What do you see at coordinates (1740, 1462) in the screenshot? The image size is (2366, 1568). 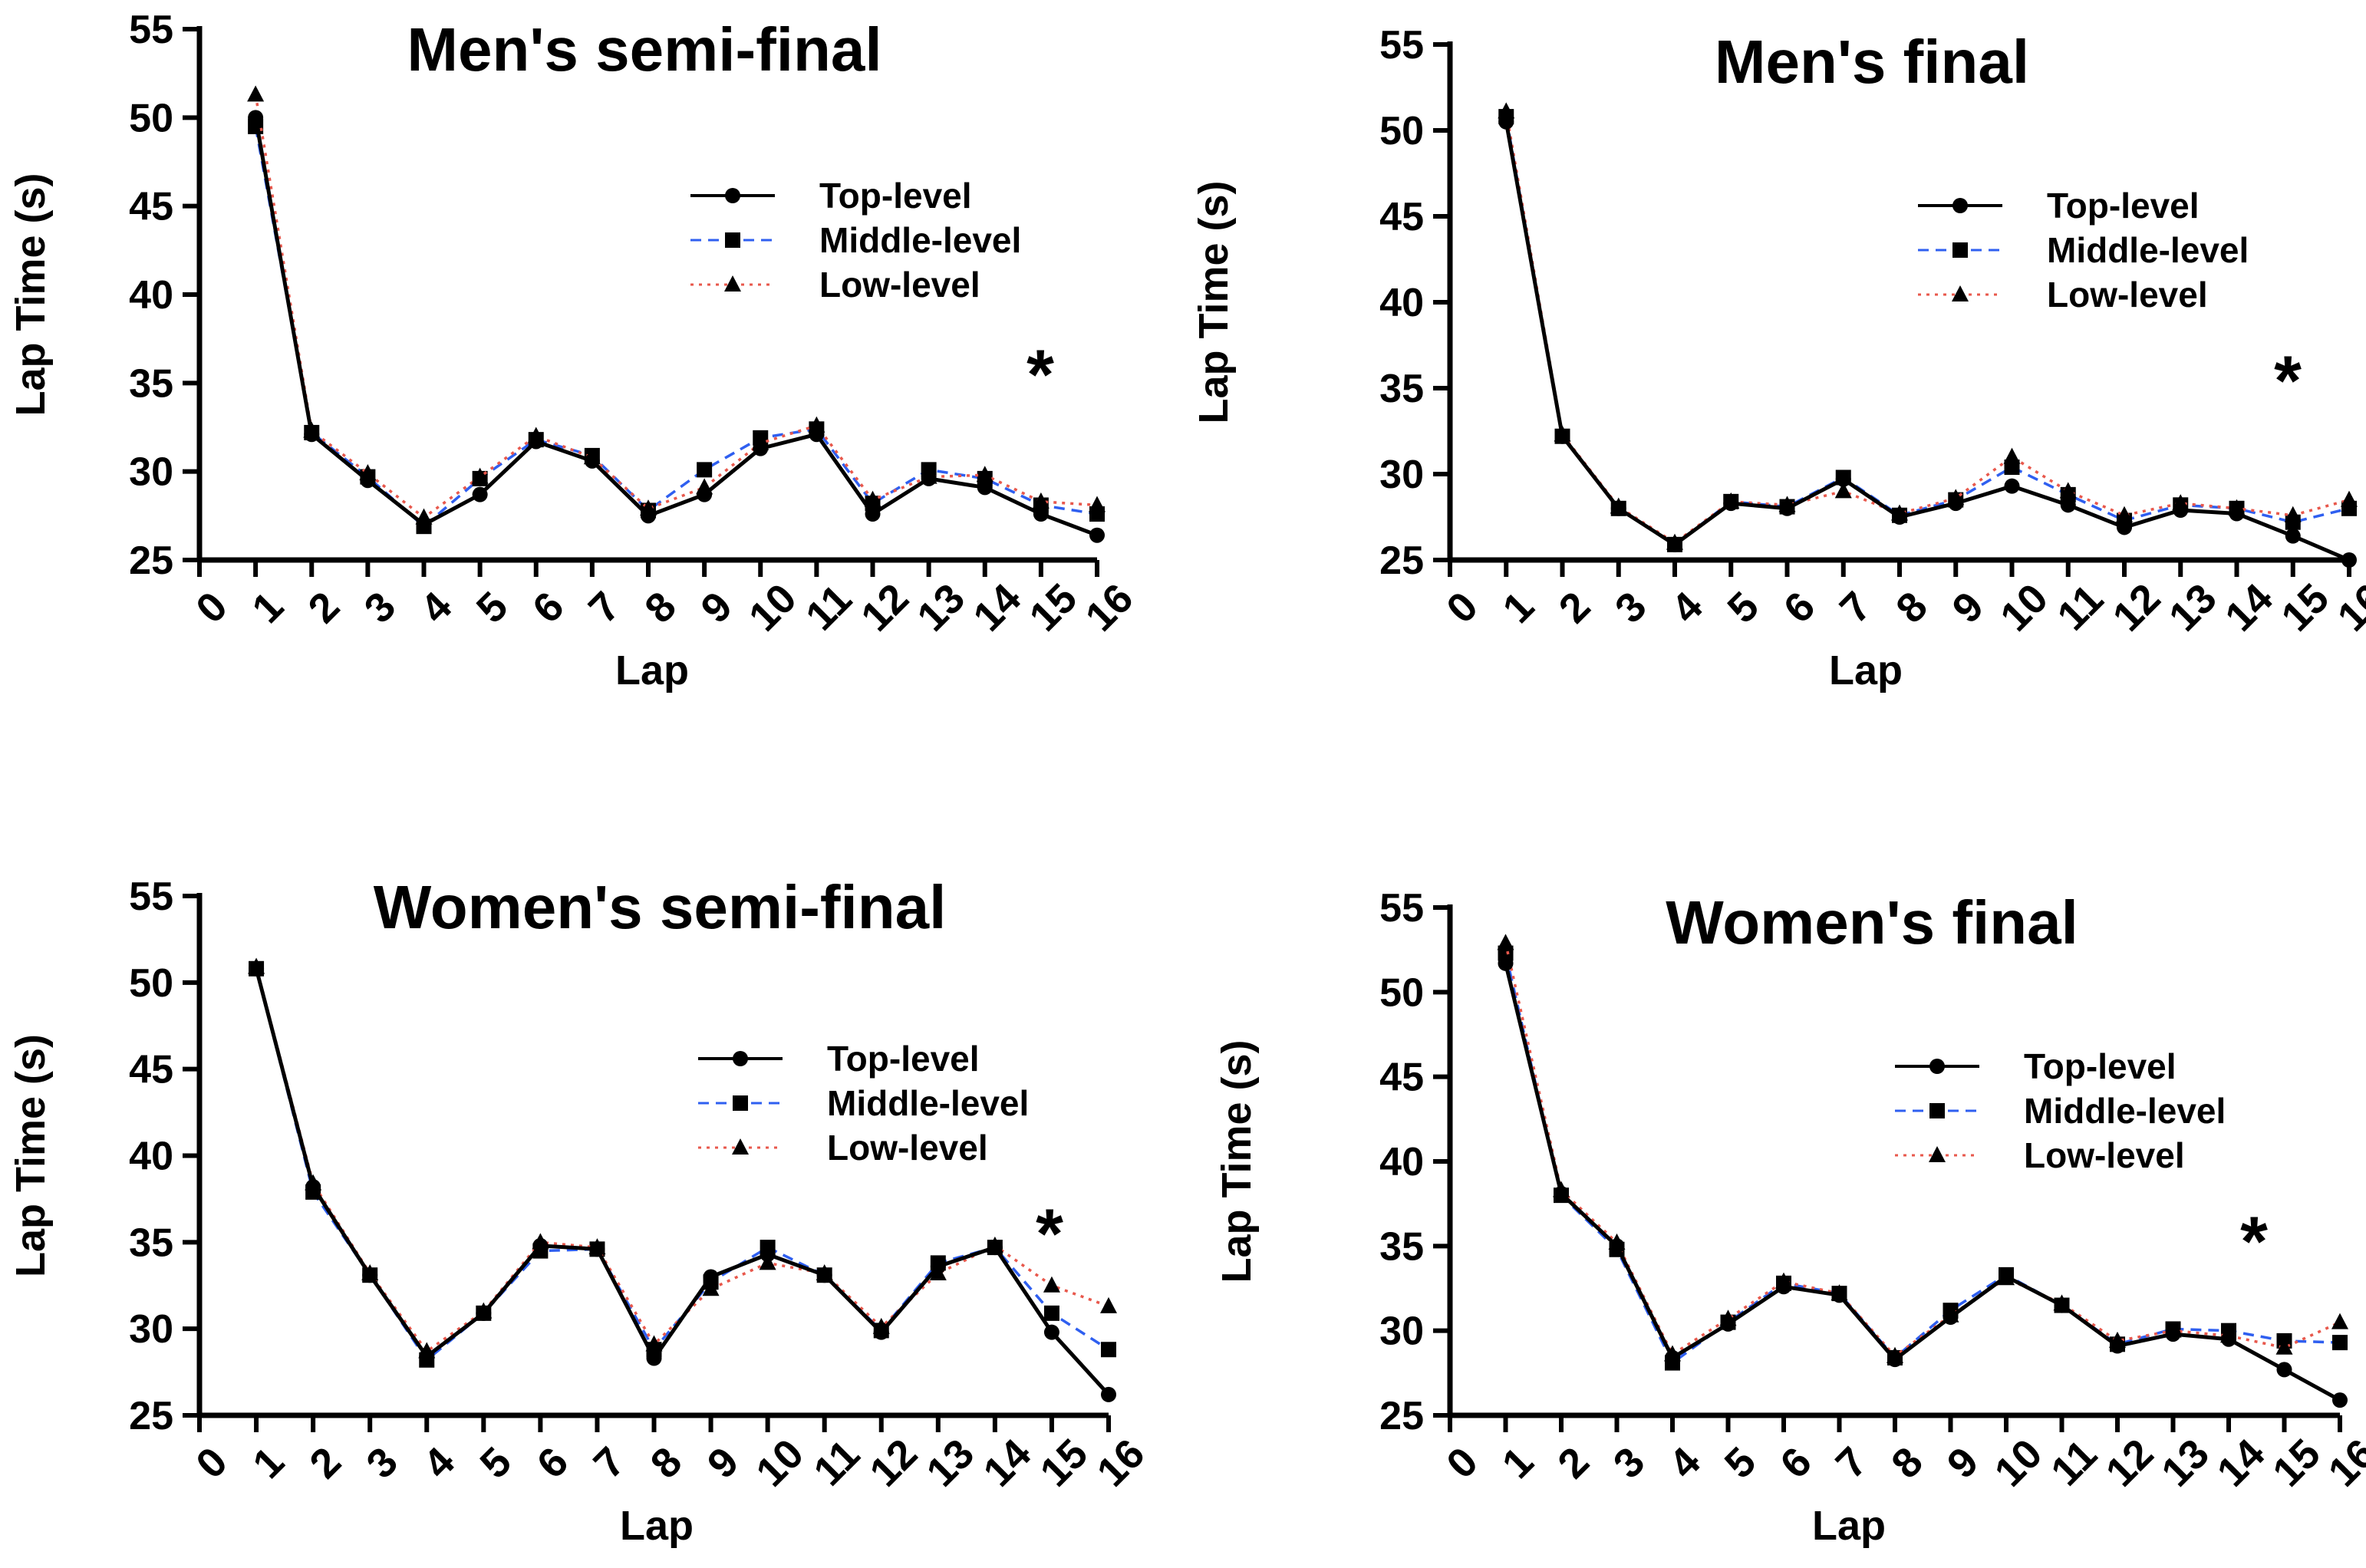 I see `x-tick-label: 5` at bounding box center [1740, 1462].